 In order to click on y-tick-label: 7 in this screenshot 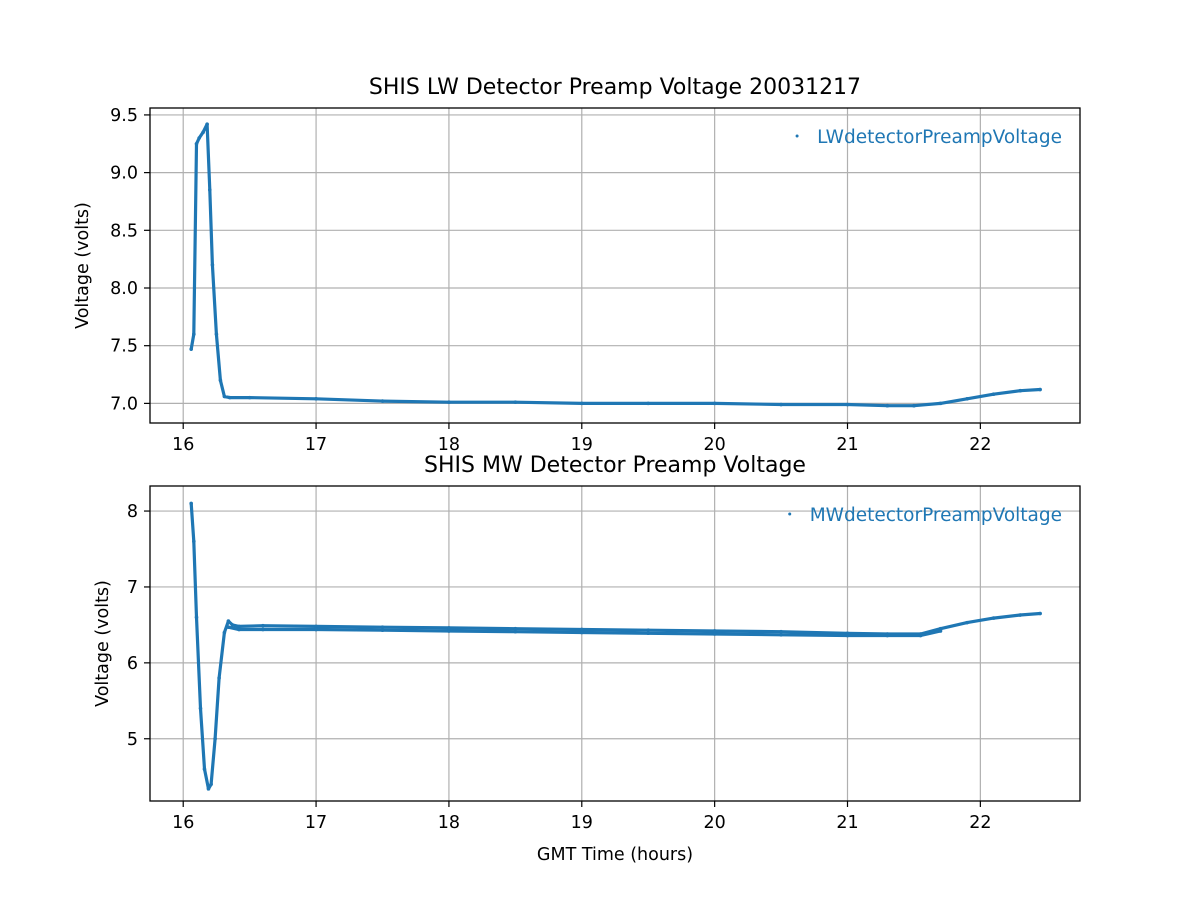, I will do `click(132, 588)`.